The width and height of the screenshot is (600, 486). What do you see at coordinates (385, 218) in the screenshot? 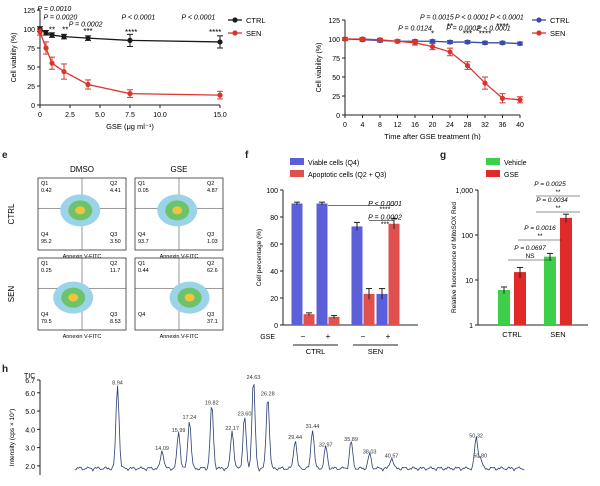
I see `significance-annotation: P = 0.0002` at bounding box center [385, 218].